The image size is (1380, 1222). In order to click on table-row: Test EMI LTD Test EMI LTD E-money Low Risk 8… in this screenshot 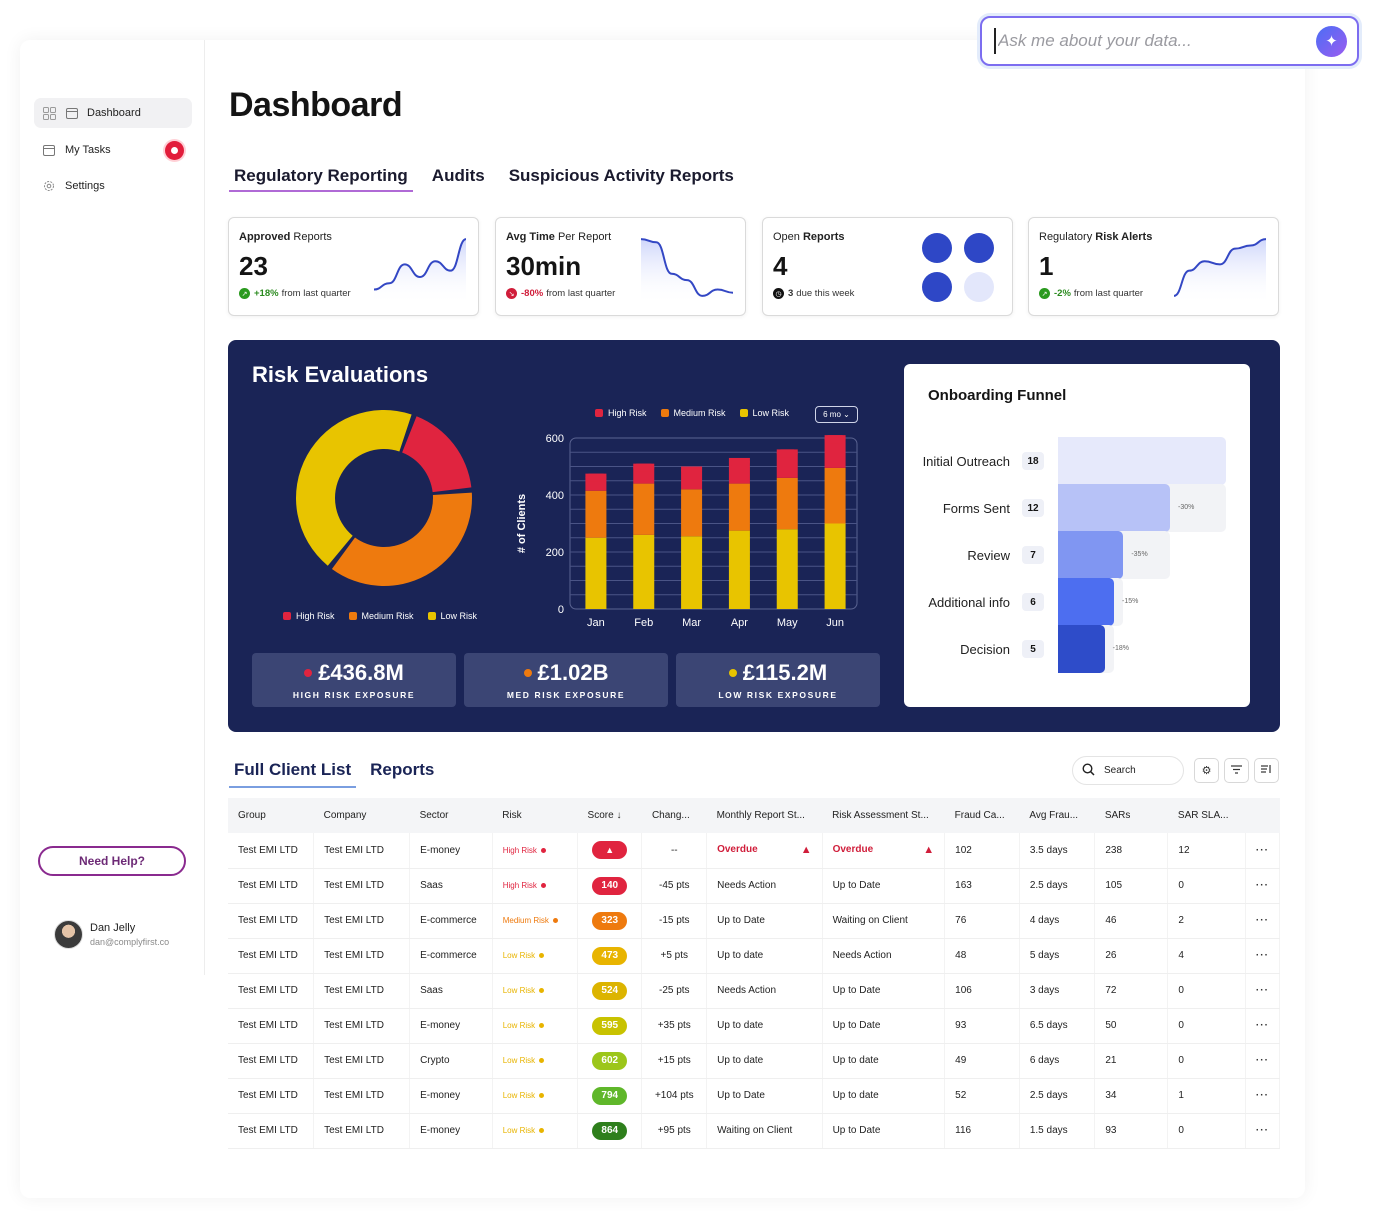, I will do `click(754, 1131)`.